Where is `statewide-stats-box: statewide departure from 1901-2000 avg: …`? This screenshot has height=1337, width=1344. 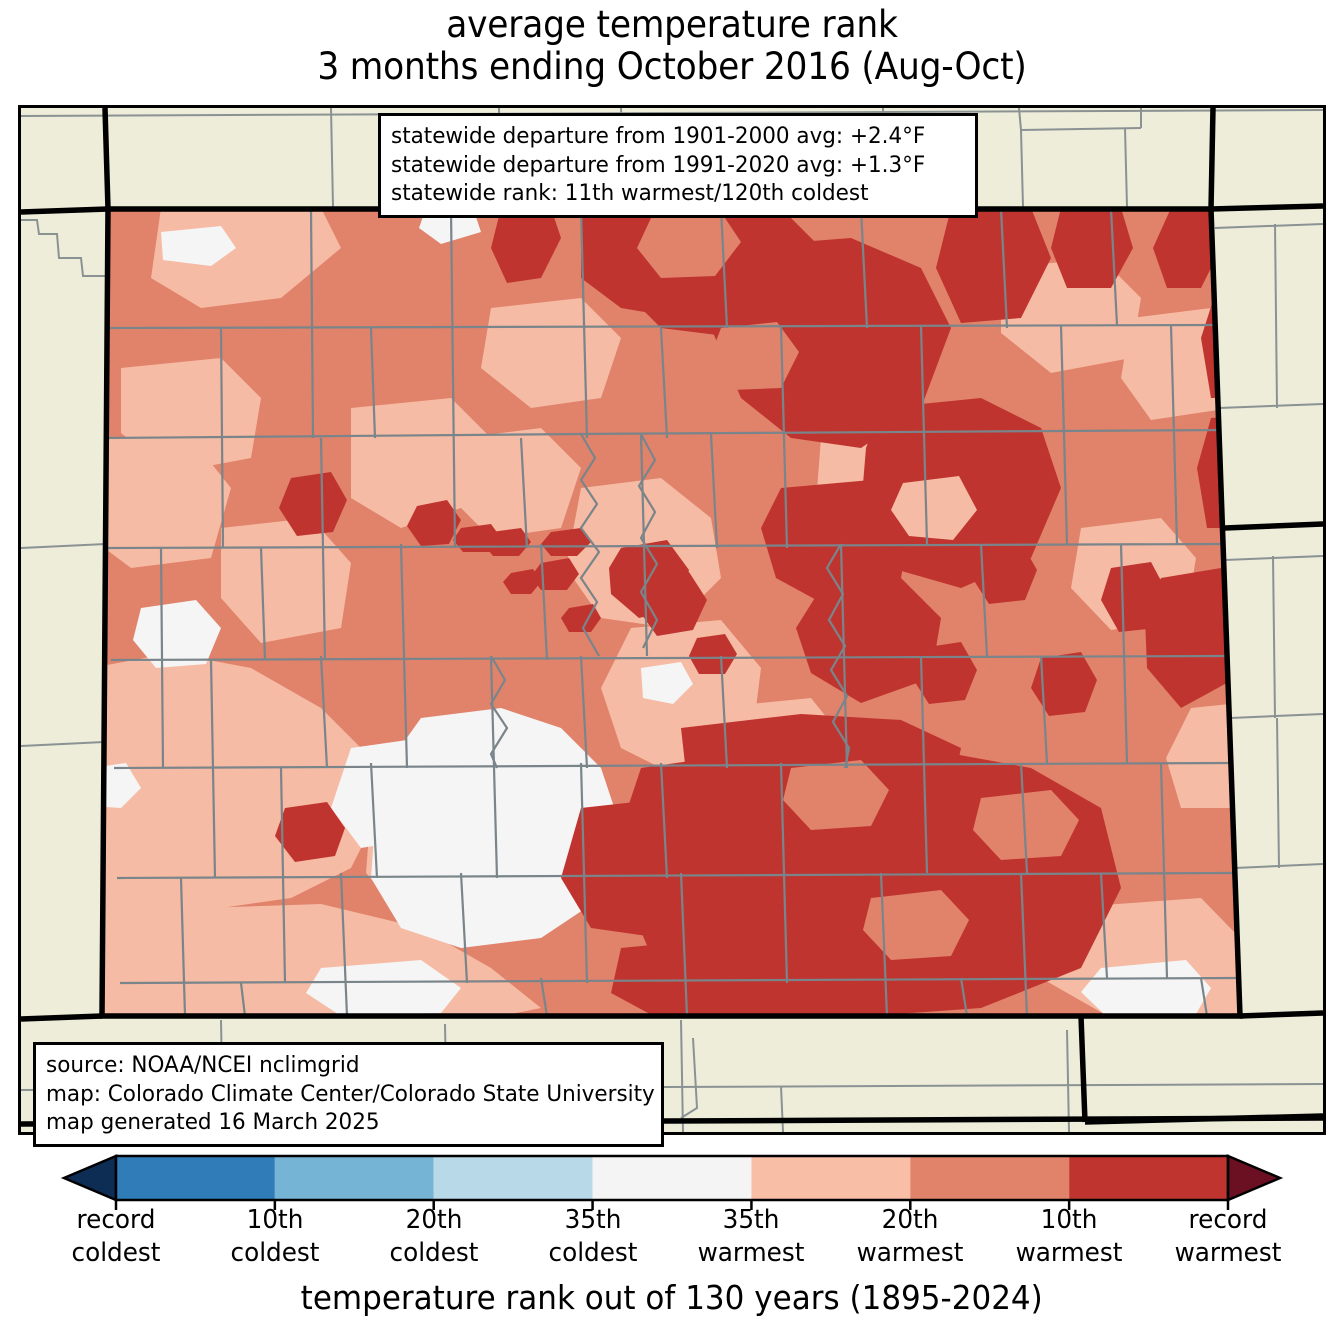 statewide-stats-box: statewide departure from 1901-2000 avg: … is located at coordinates (678, 165).